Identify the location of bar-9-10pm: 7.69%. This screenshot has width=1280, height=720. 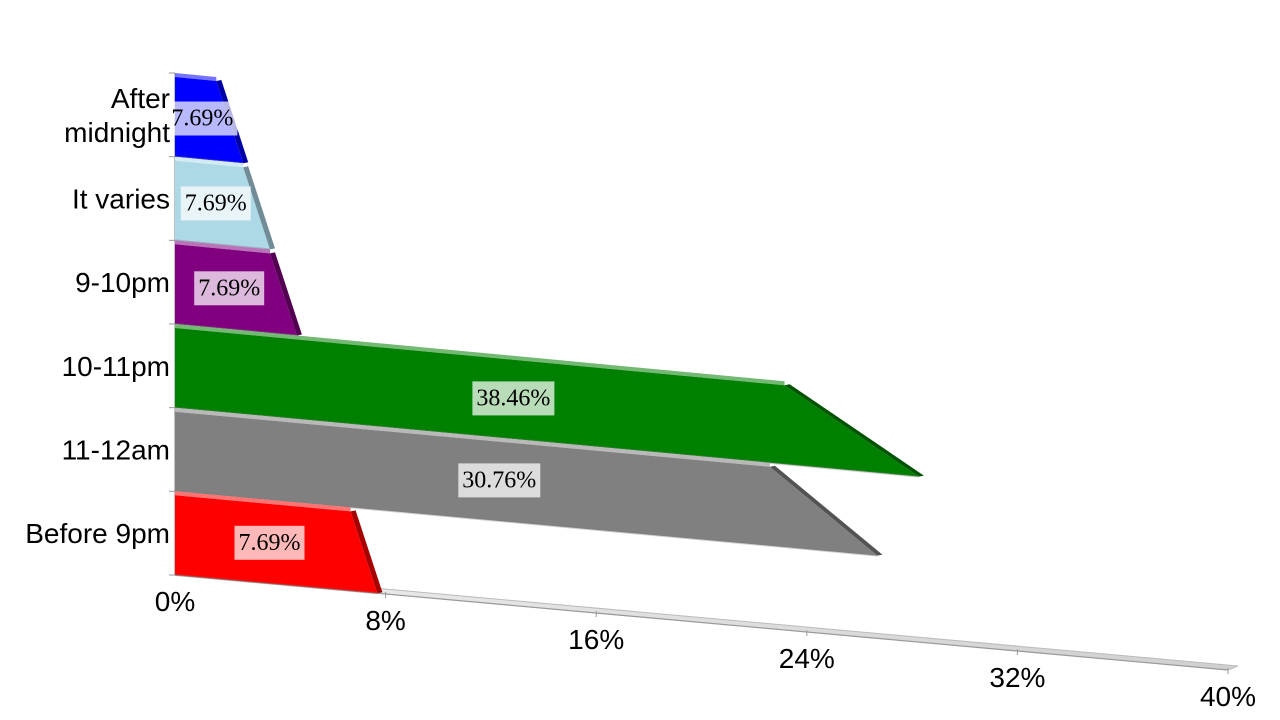
(238, 288).